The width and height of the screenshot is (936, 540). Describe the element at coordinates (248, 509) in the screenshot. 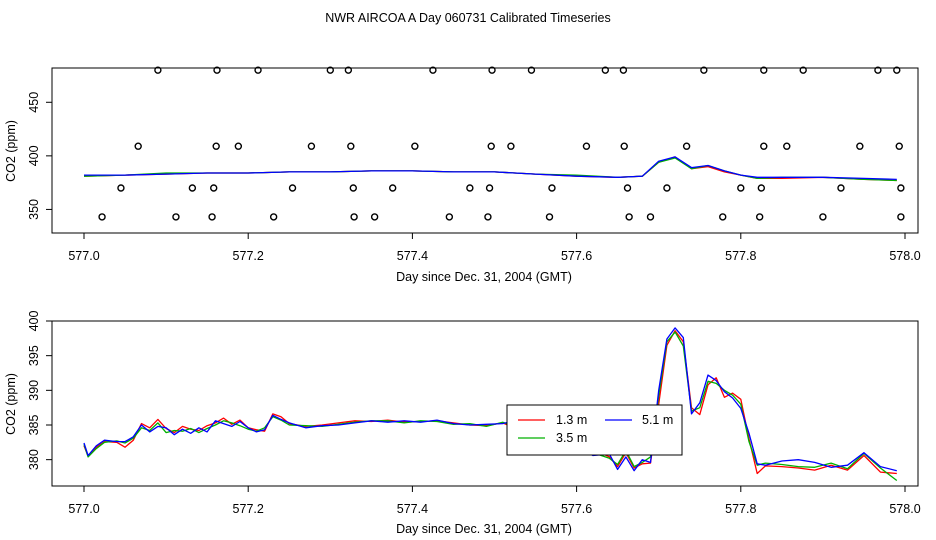

I see `bottom-x-tick-label: 577.2` at that location.